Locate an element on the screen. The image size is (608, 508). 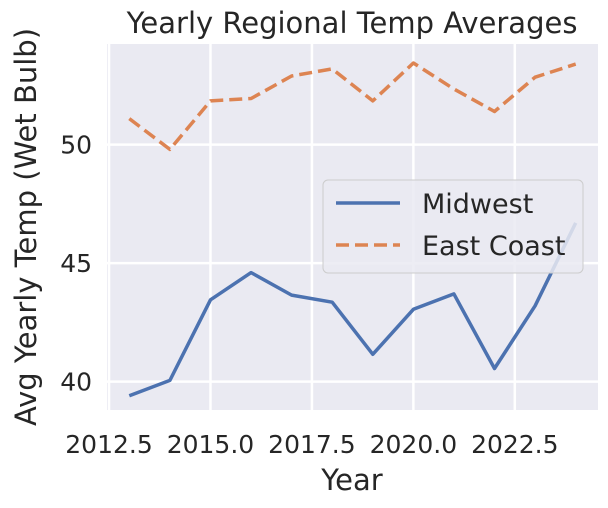
y-tick-labels: 40 45 50 is located at coordinates (76, 264).